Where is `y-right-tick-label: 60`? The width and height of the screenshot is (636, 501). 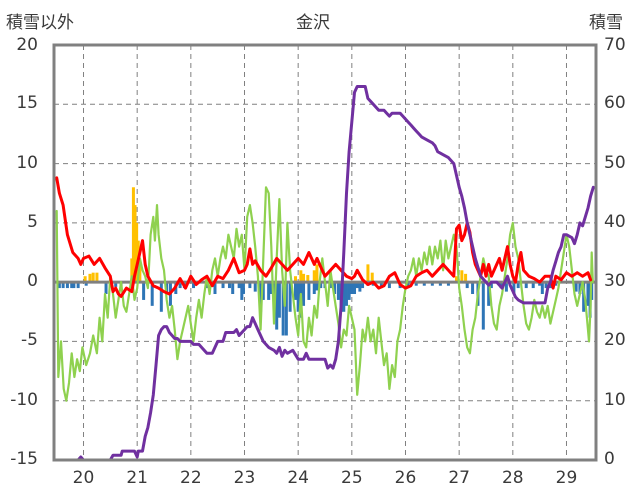
y-right-tick-label: 60 is located at coordinates (615, 103).